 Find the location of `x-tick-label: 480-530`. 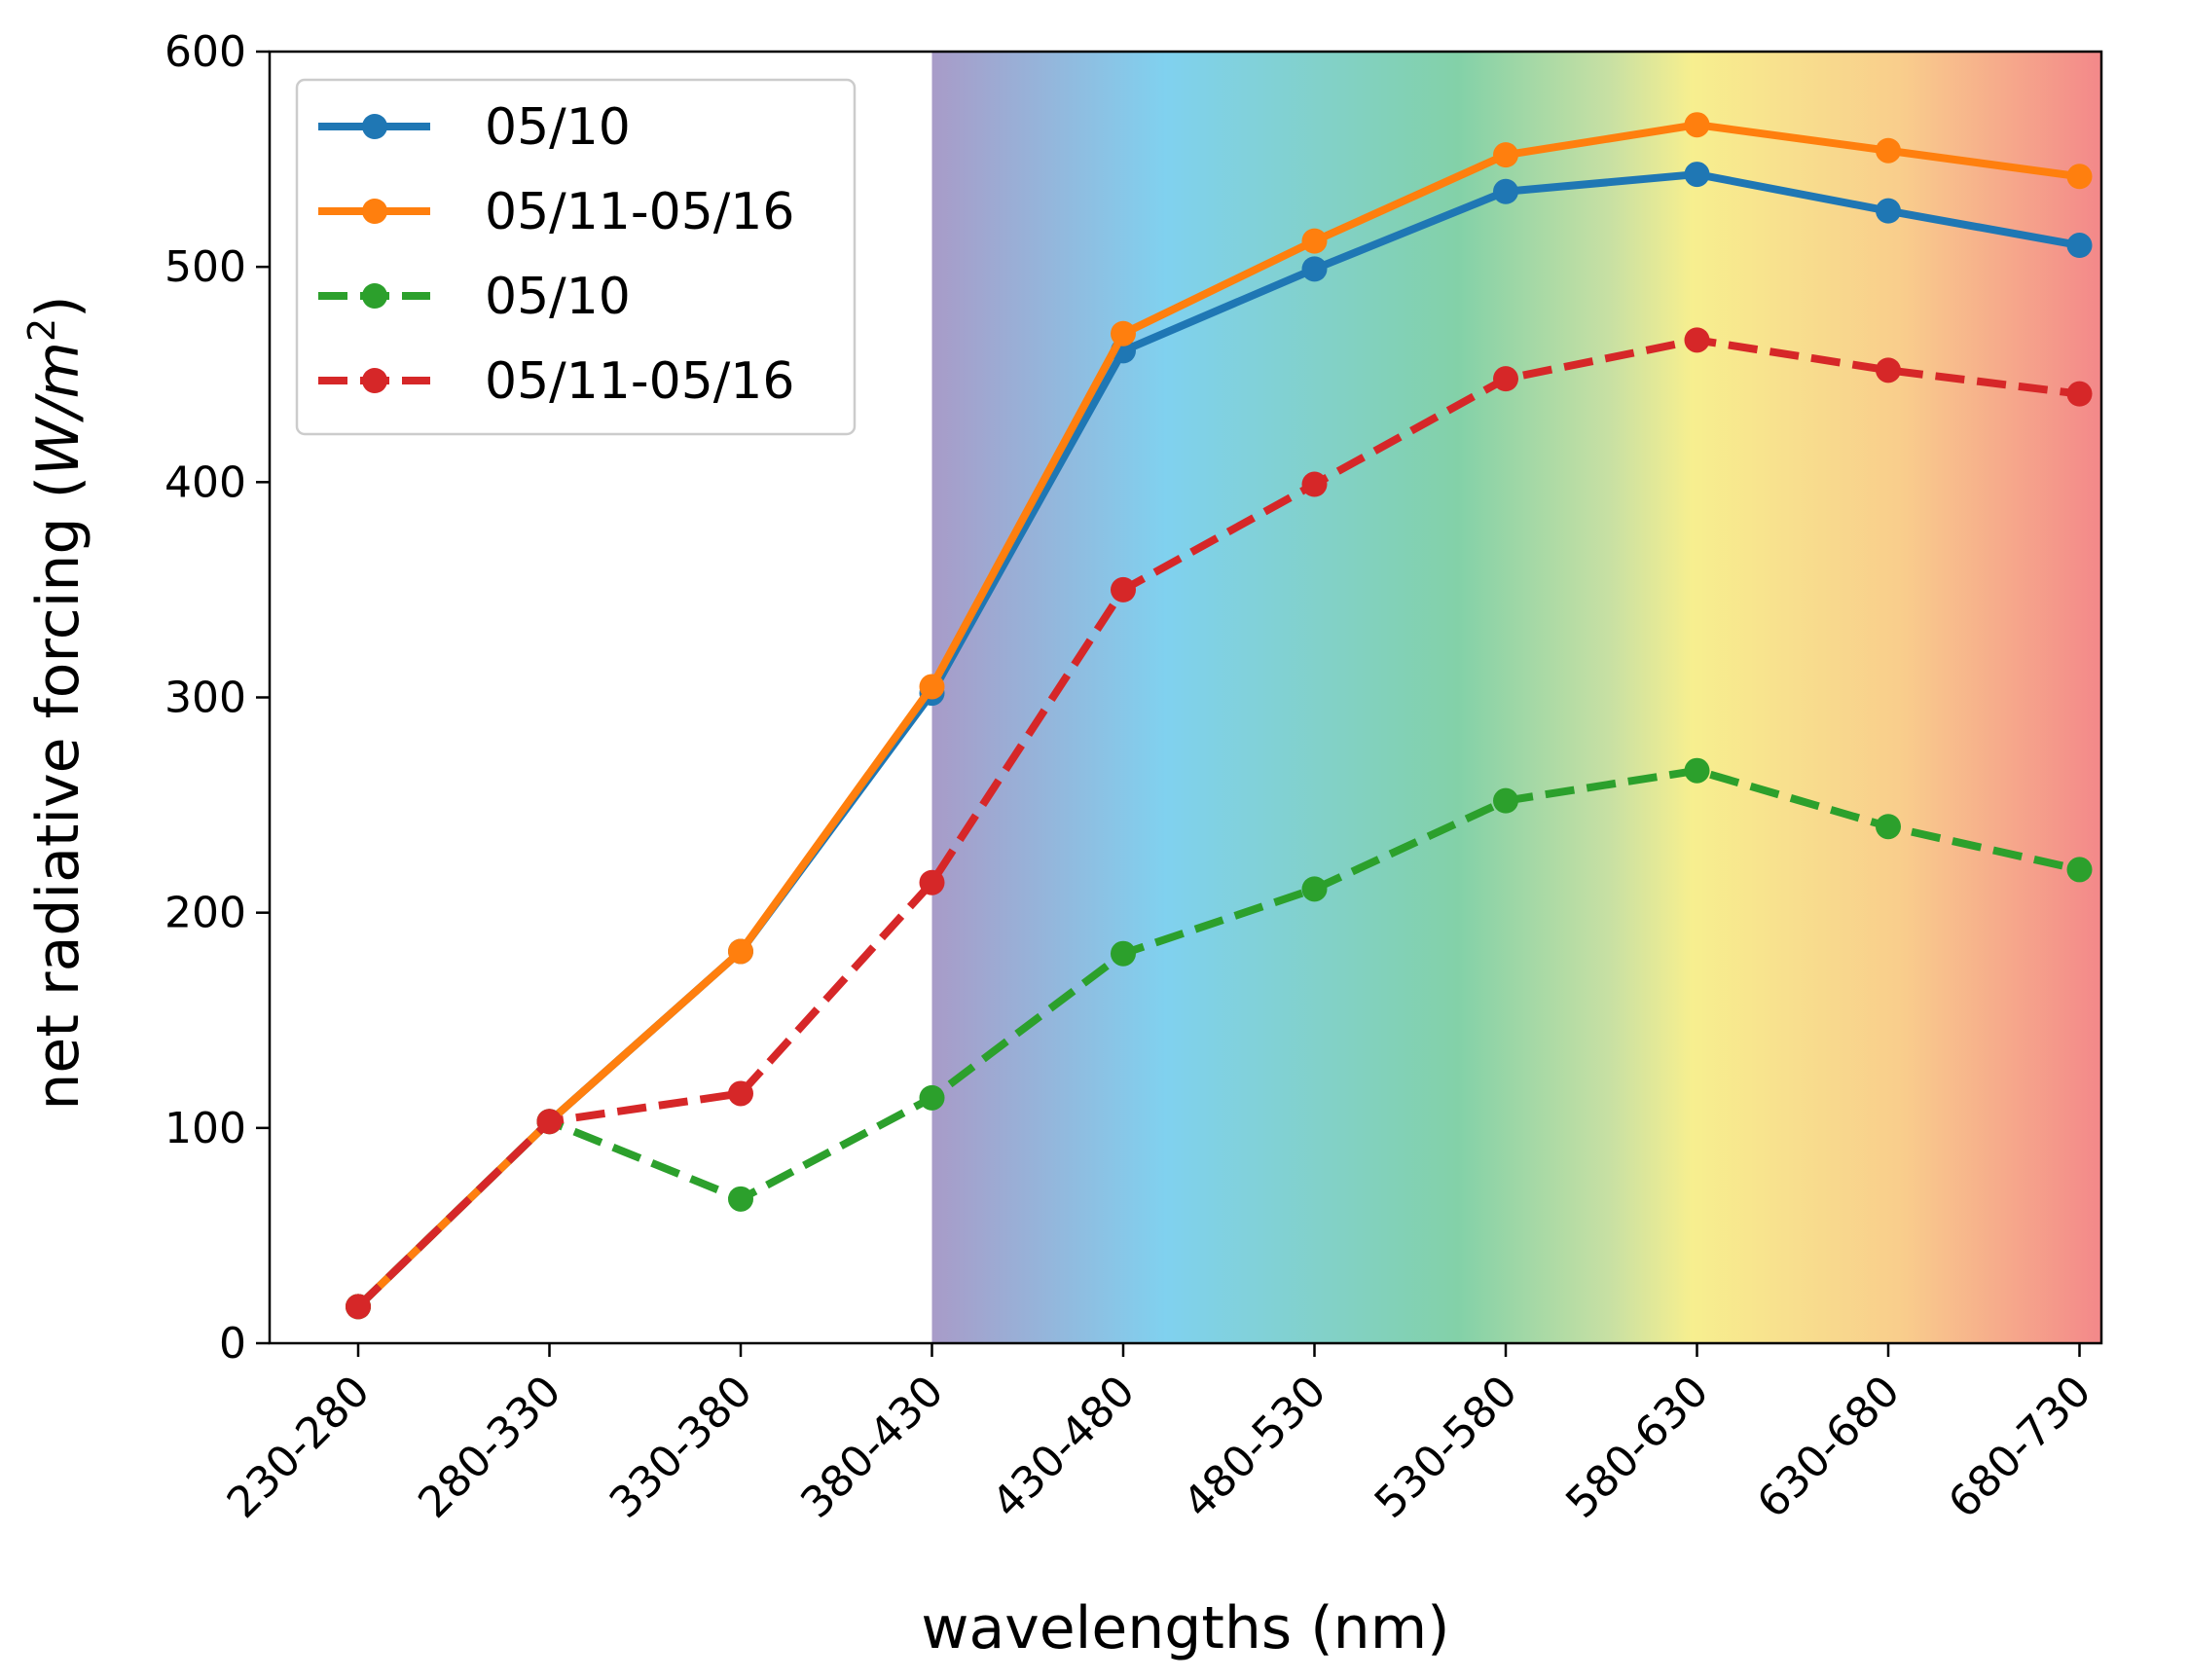

x-tick-label: 480-530 is located at coordinates (1255, 1447).